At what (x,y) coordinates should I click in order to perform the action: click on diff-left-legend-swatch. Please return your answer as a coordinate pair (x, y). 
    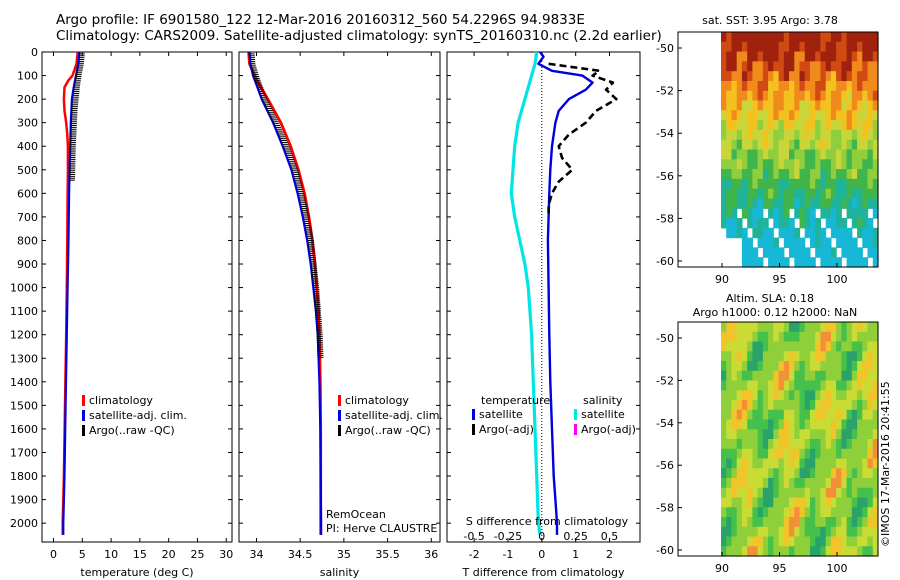
    Looking at the image, I should click on (473, 429).